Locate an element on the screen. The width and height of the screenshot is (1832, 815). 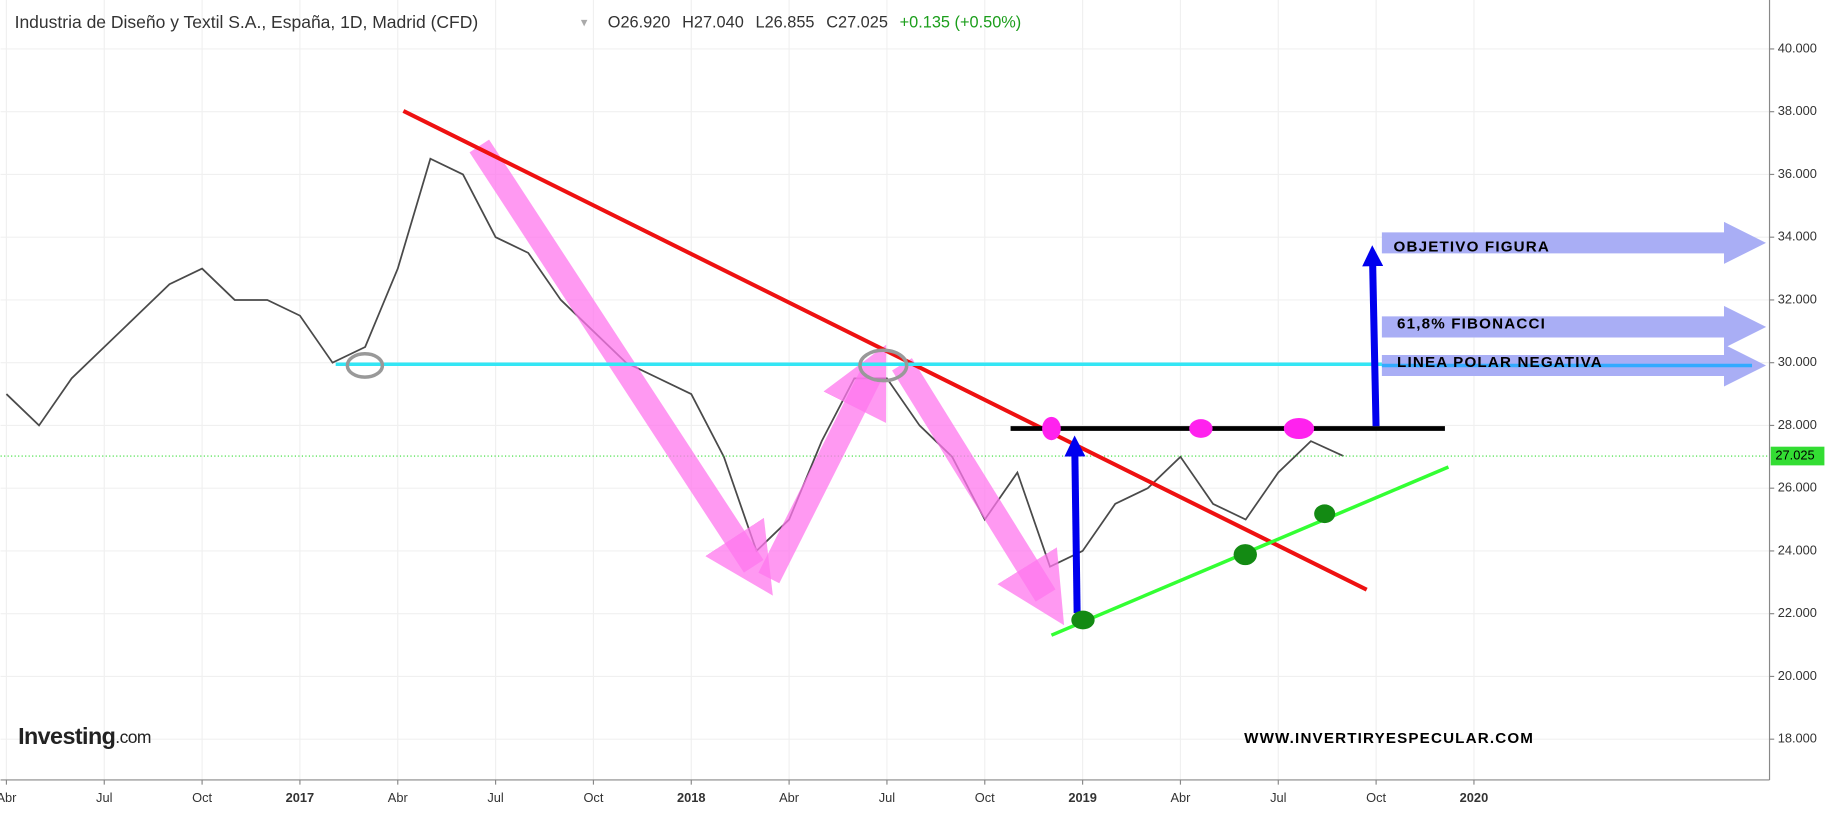
x-tick-label: 2020 is located at coordinates (1474, 797).